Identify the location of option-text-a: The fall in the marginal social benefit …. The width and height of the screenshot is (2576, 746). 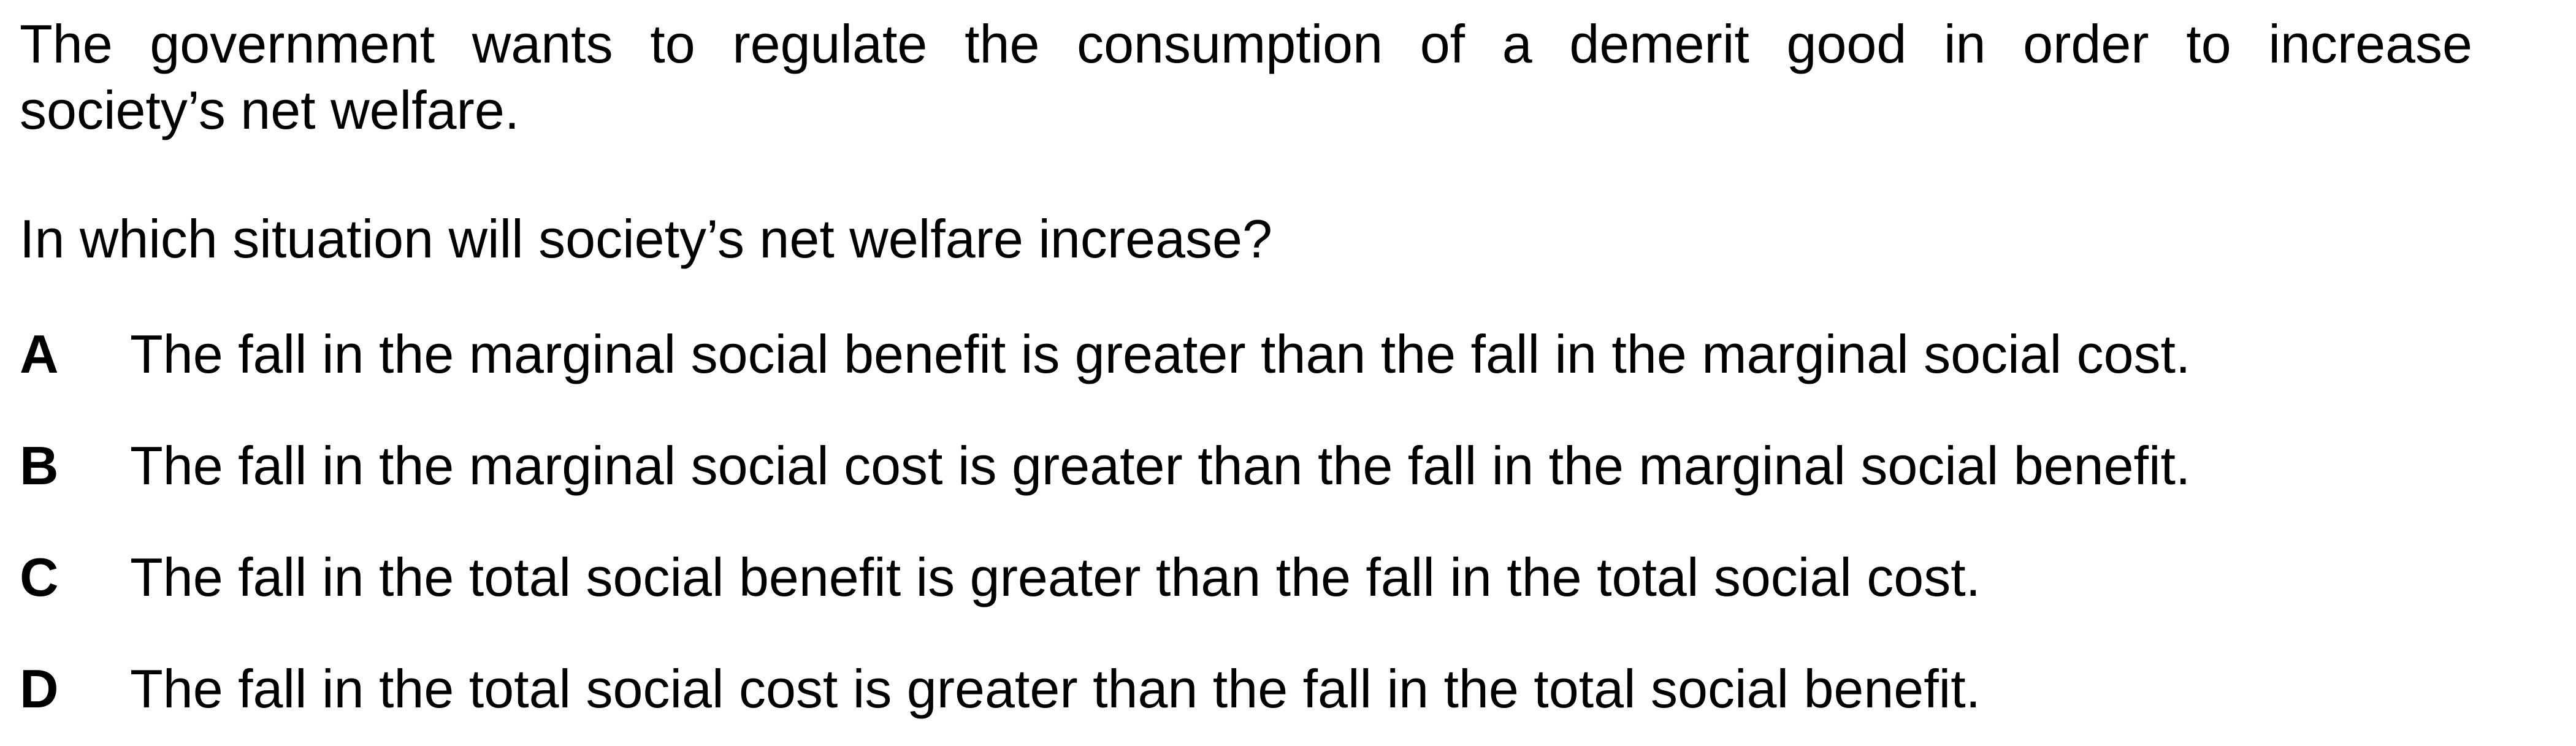
(1160, 354).